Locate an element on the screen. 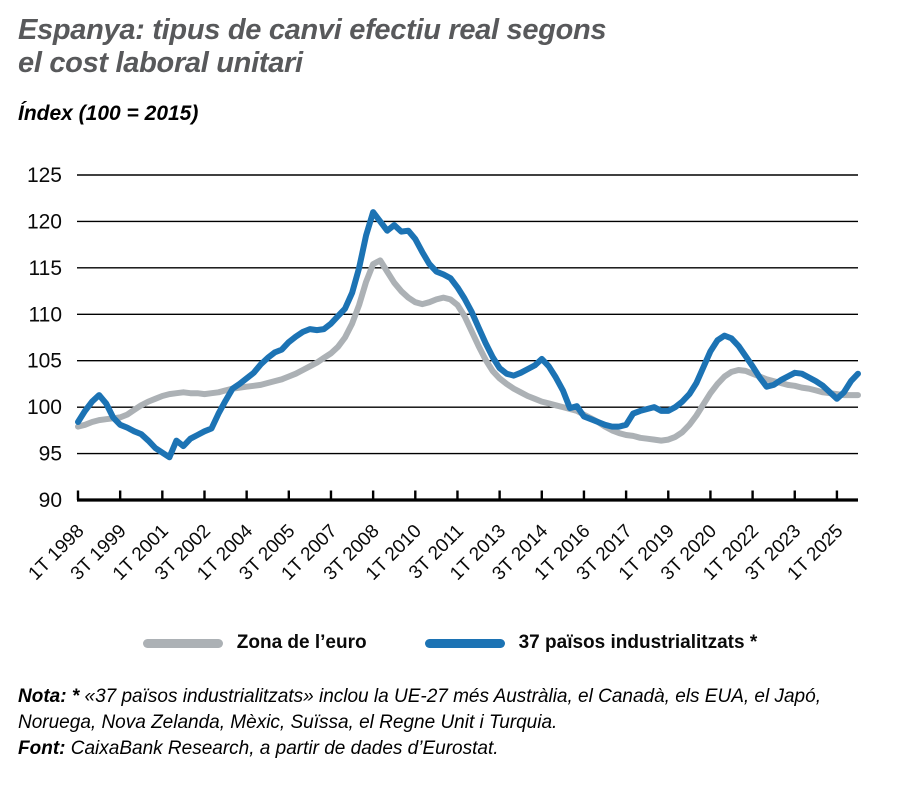  svg-text: 90 is located at coordinates (50, 500).